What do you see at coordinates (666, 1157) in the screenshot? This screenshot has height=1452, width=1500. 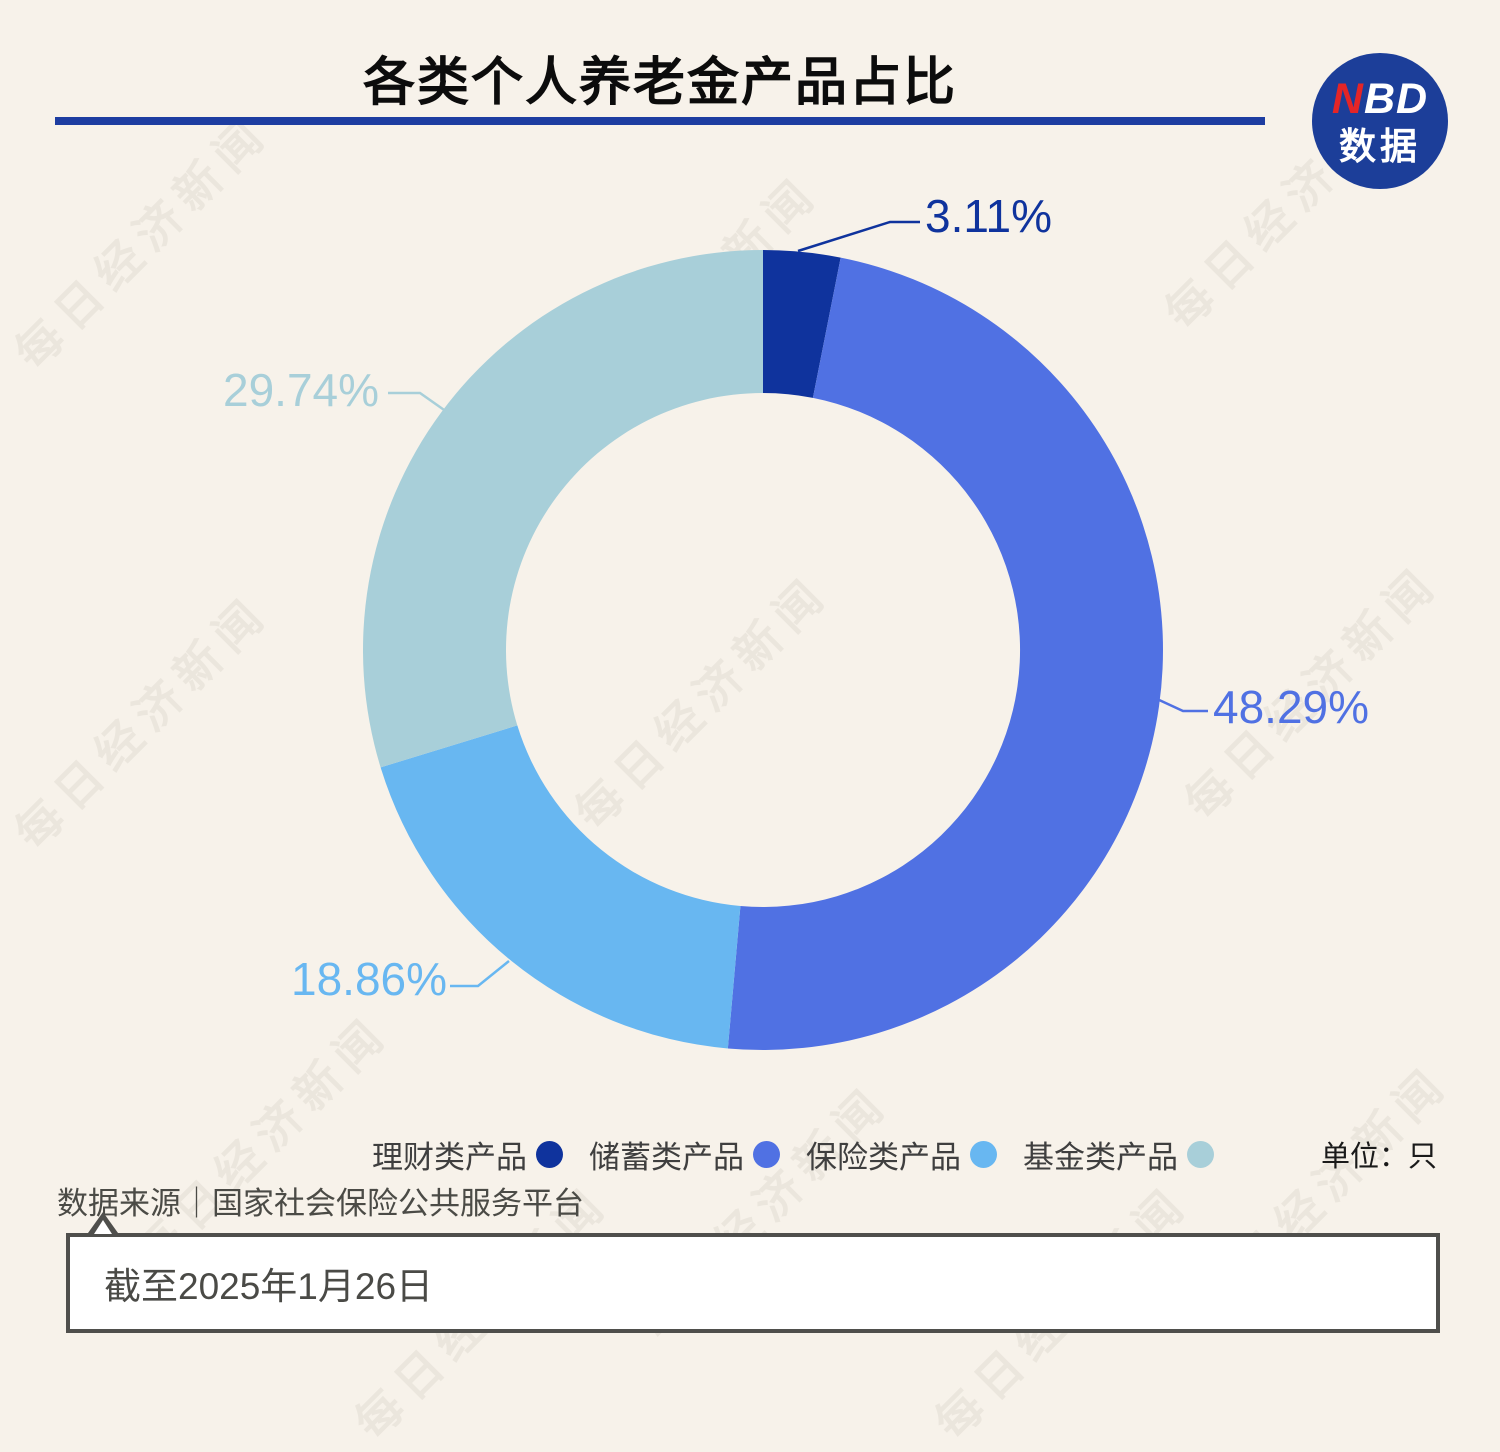 I see `legend-label-savings: 储蓄类产品` at bounding box center [666, 1157].